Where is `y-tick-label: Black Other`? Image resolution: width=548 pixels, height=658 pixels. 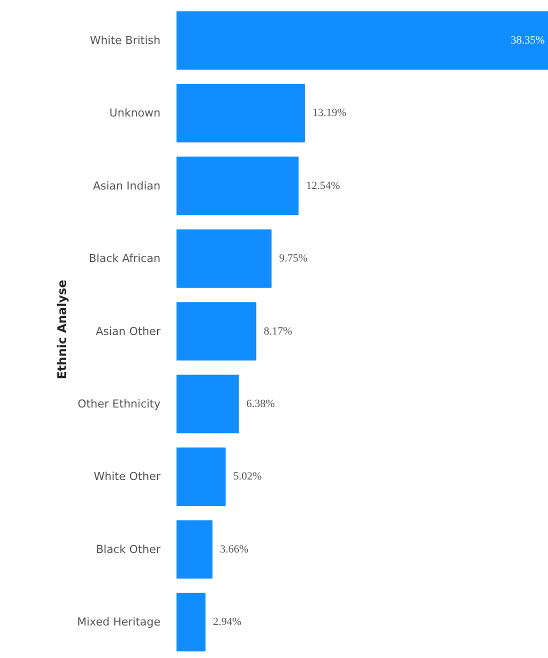 y-tick-label: Black Other is located at coordinates (128, 549).